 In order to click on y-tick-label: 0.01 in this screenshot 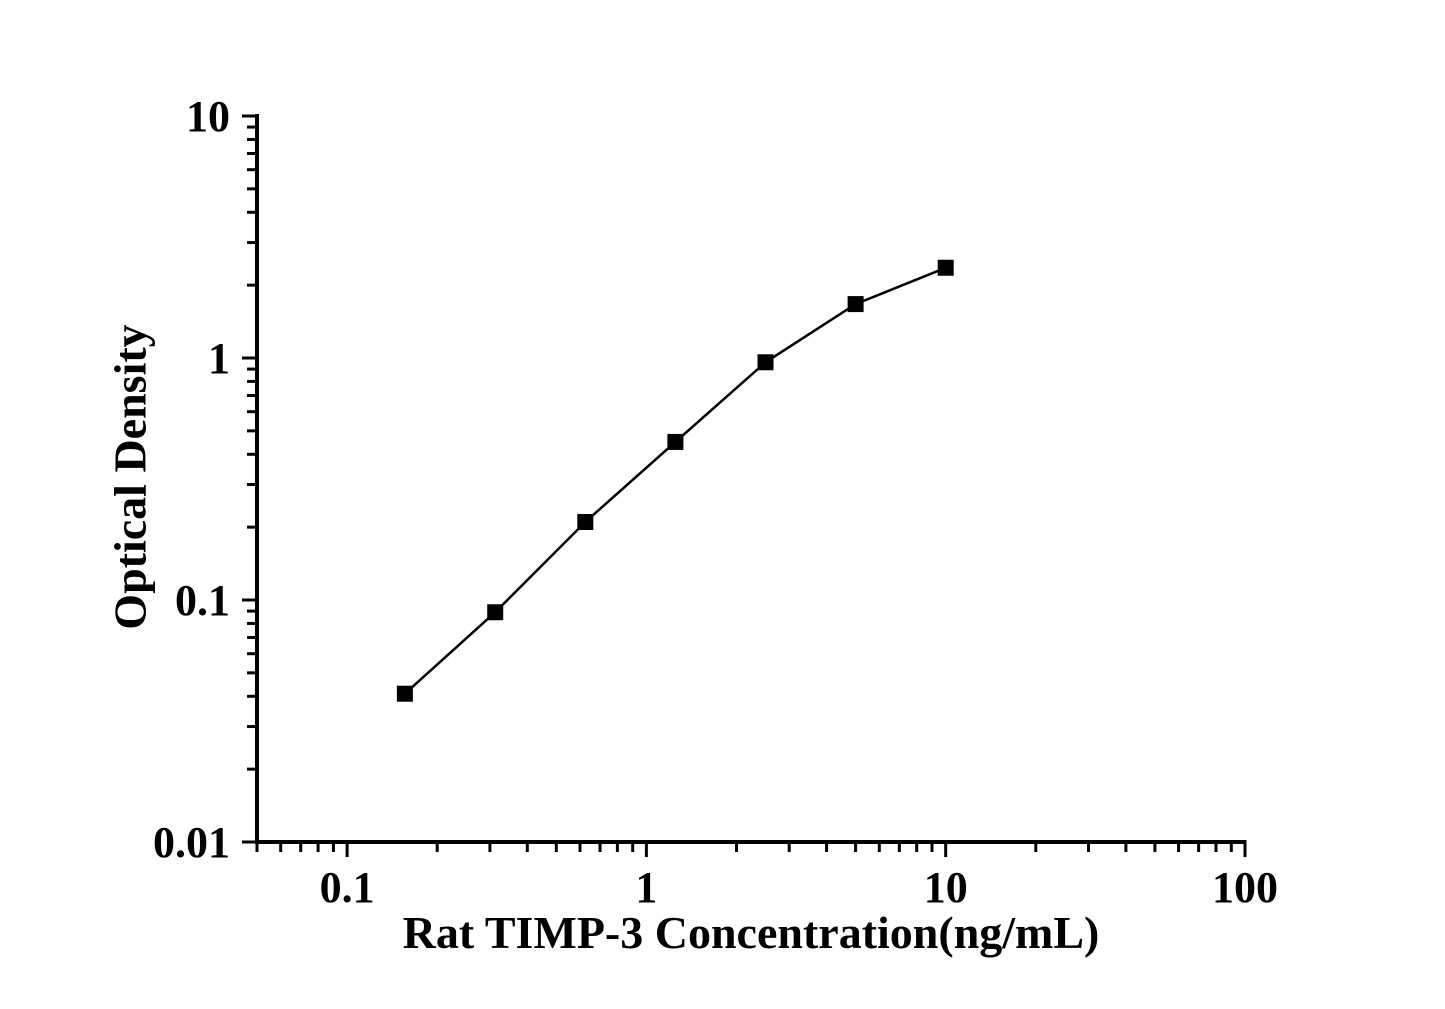, I will do `click(191, 842)`.